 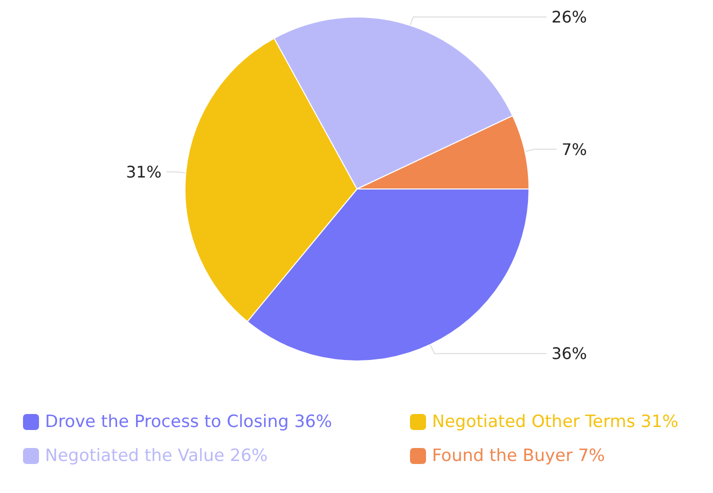 What do you see at coordinates (156, 456) in the screenshot?
I see `legend-label: Negotiated the Value 26%` at bounding box center [156, 456].